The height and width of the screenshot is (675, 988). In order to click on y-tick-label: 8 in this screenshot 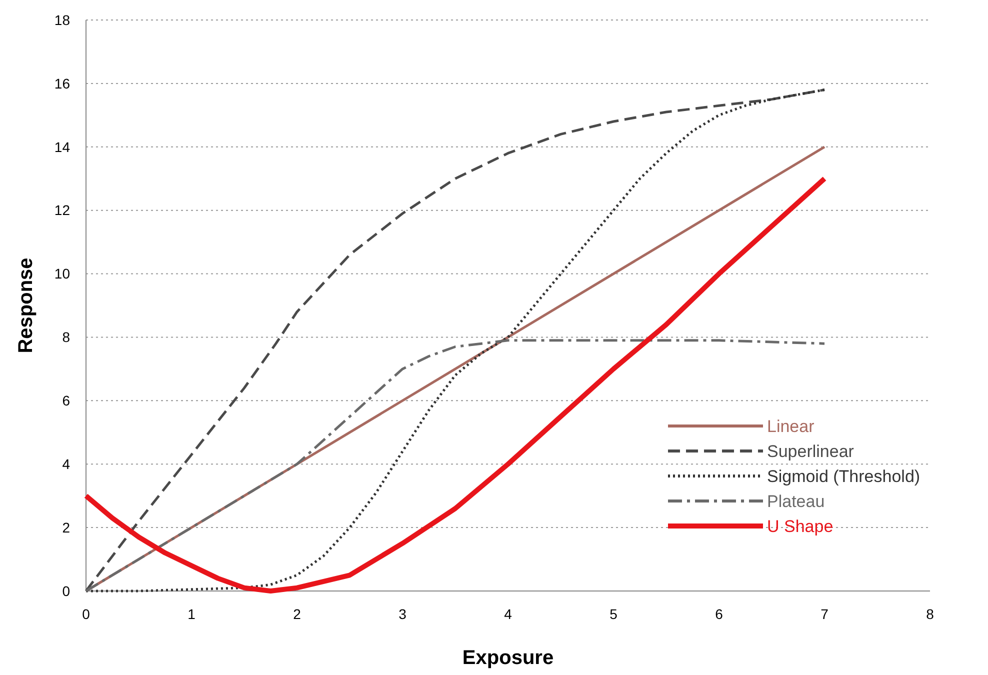, I will do `click(66, 337)`.